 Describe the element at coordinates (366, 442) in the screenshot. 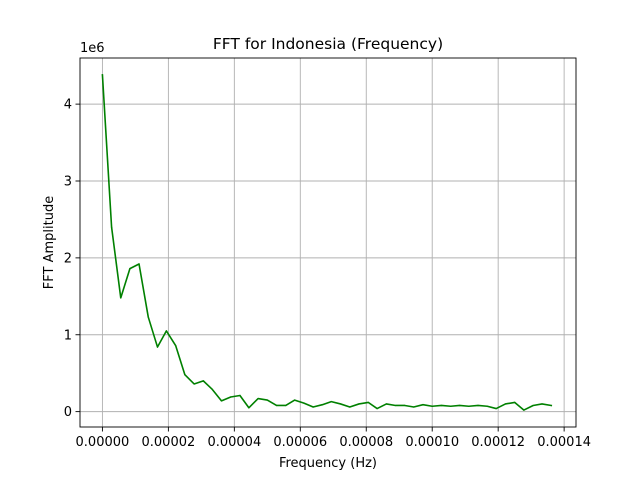

I see `x-tick-label: 0.00008` at that location.